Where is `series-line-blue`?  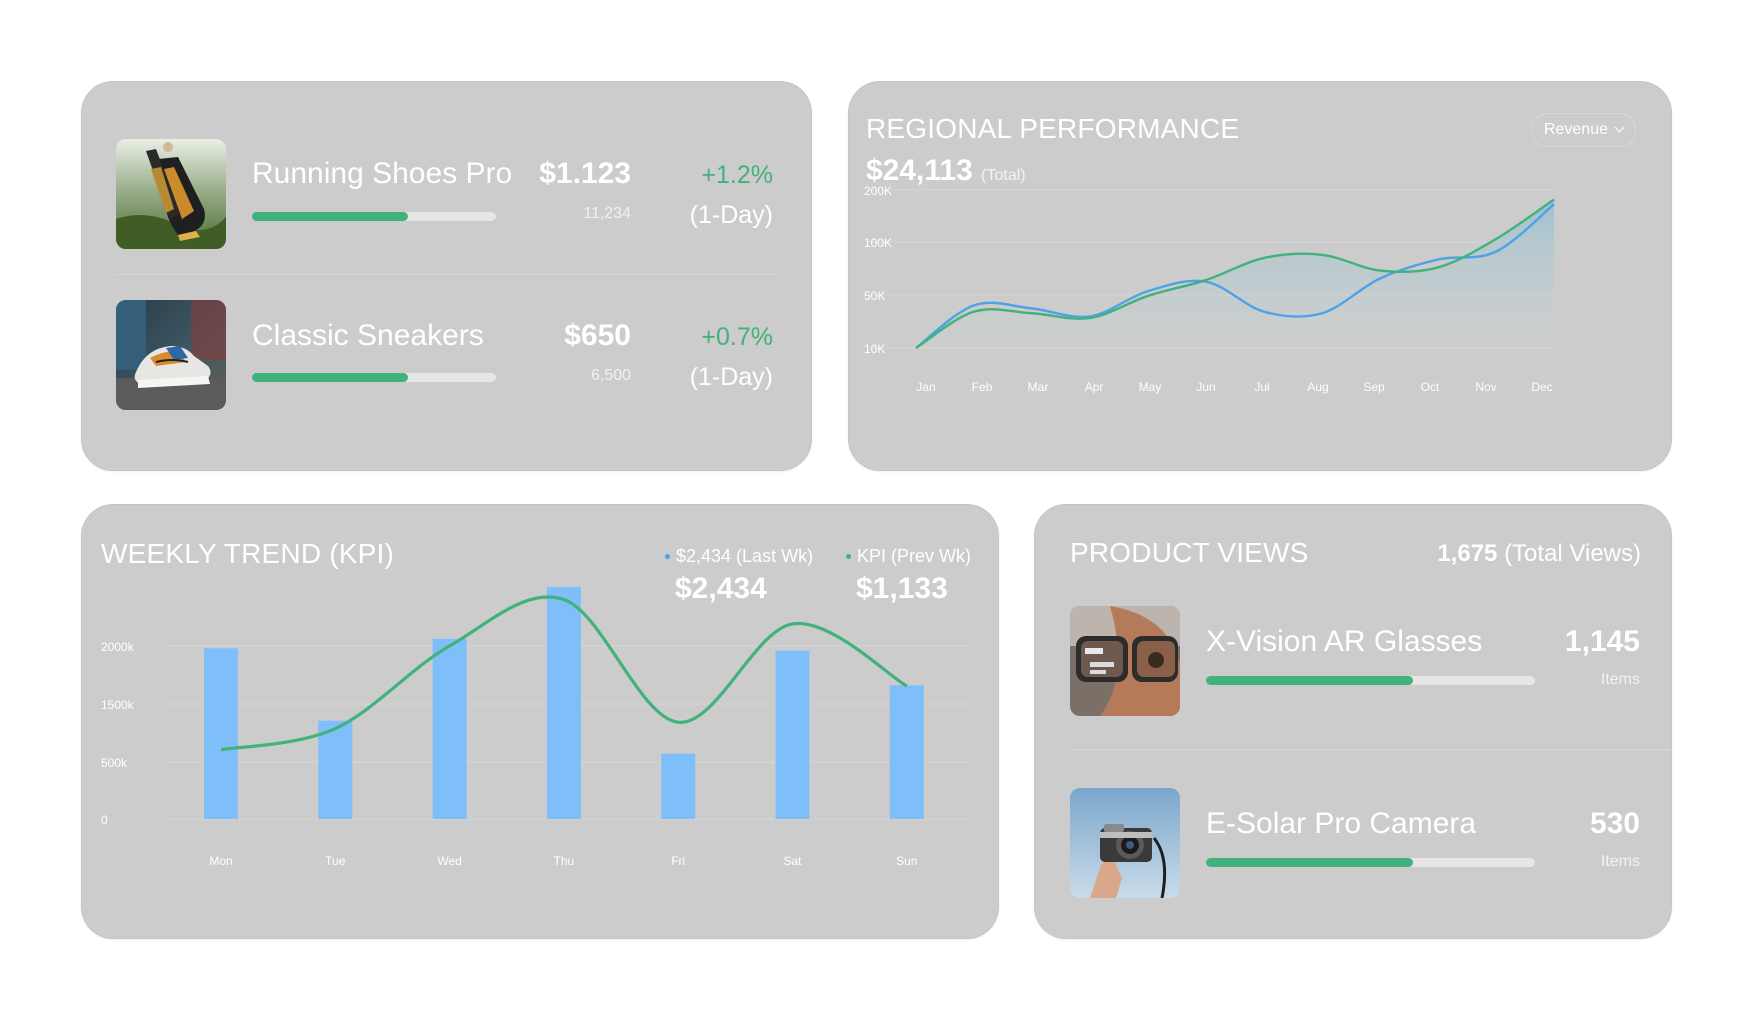 series-line-blue is located at coordinates (1235, 276).